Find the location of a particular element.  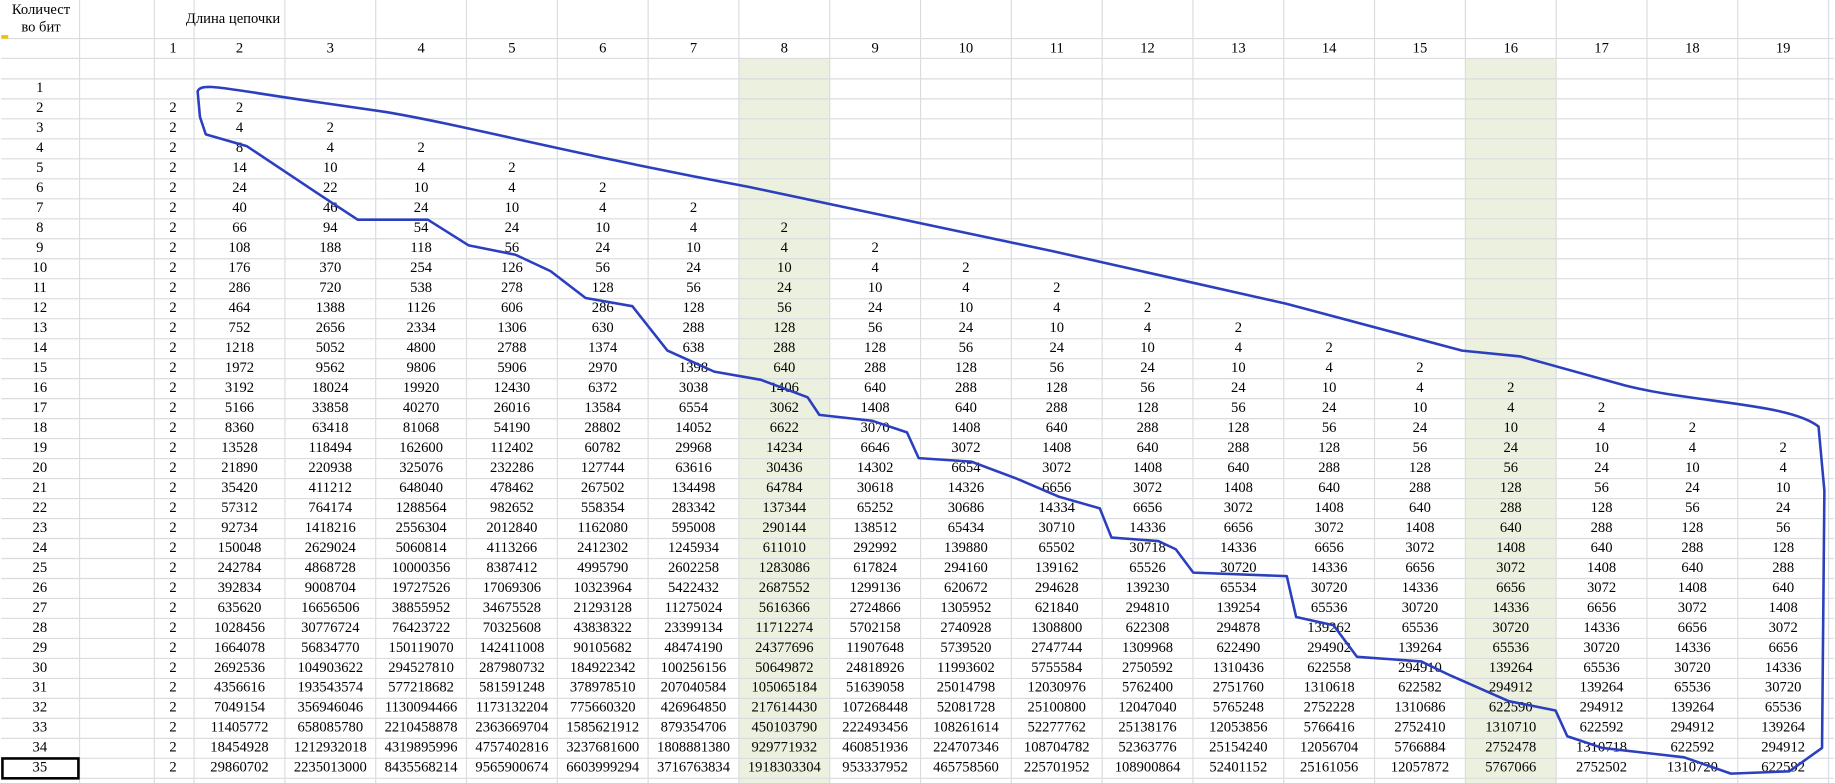

cell-value: 5060814 is located at coordinates (422, 548).